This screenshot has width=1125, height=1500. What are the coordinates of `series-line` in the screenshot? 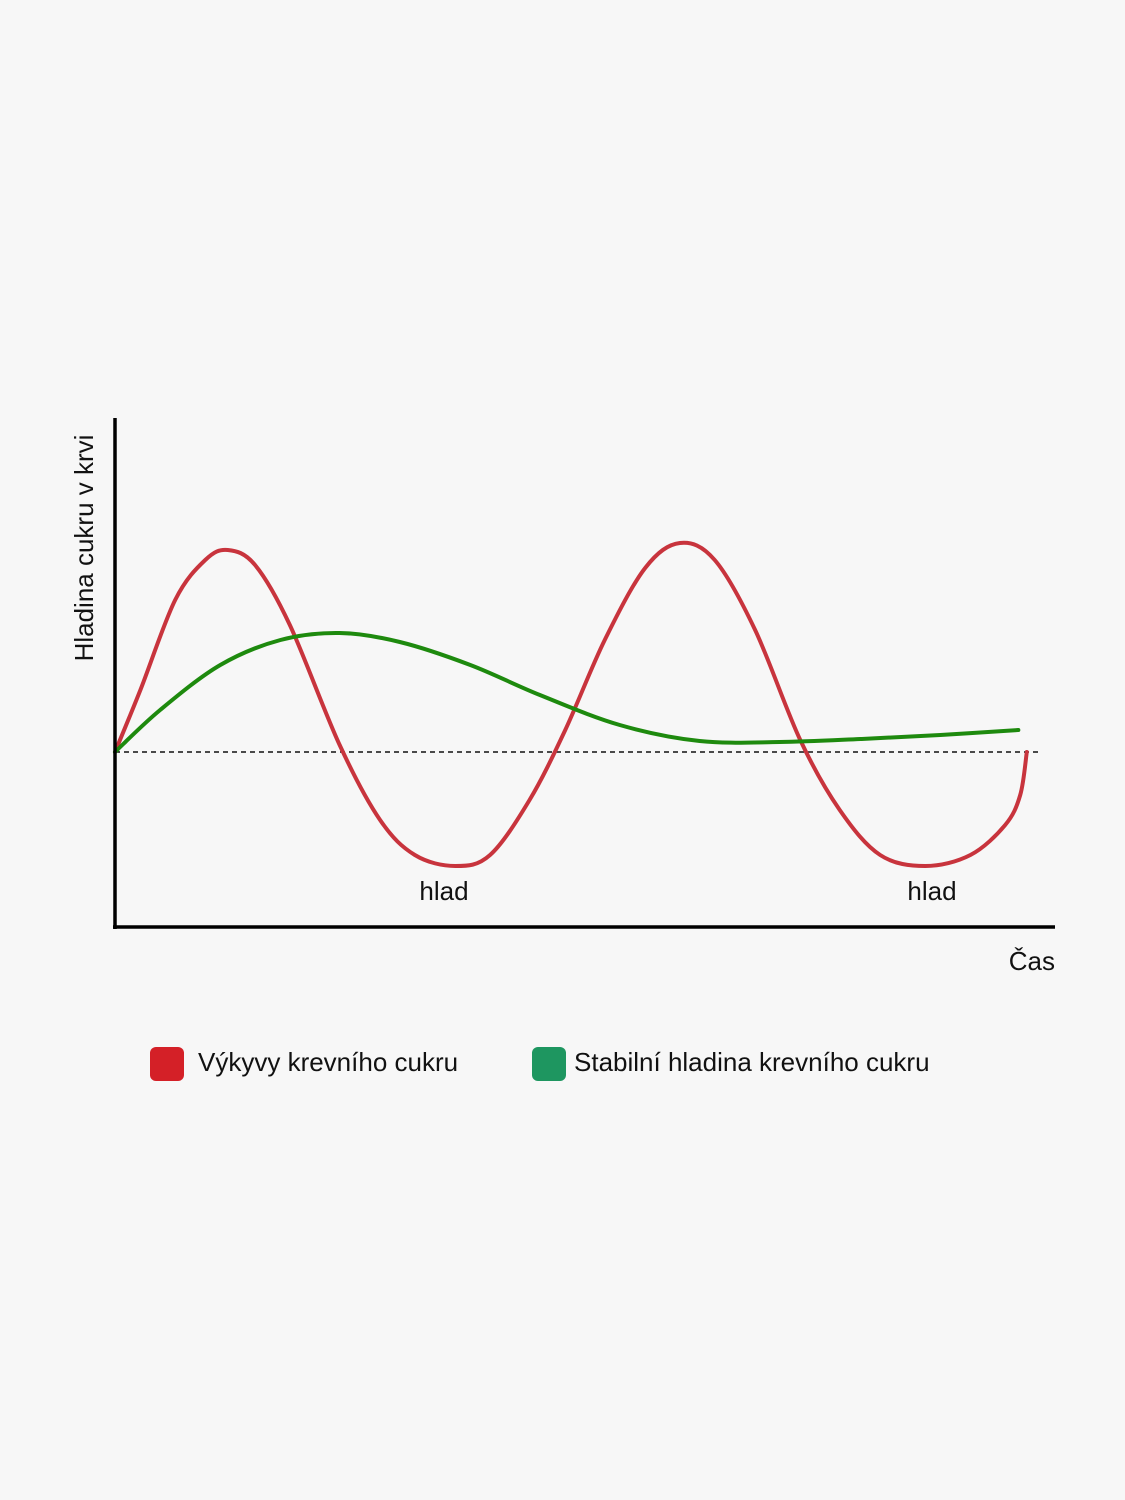 It's located at (567, 692).